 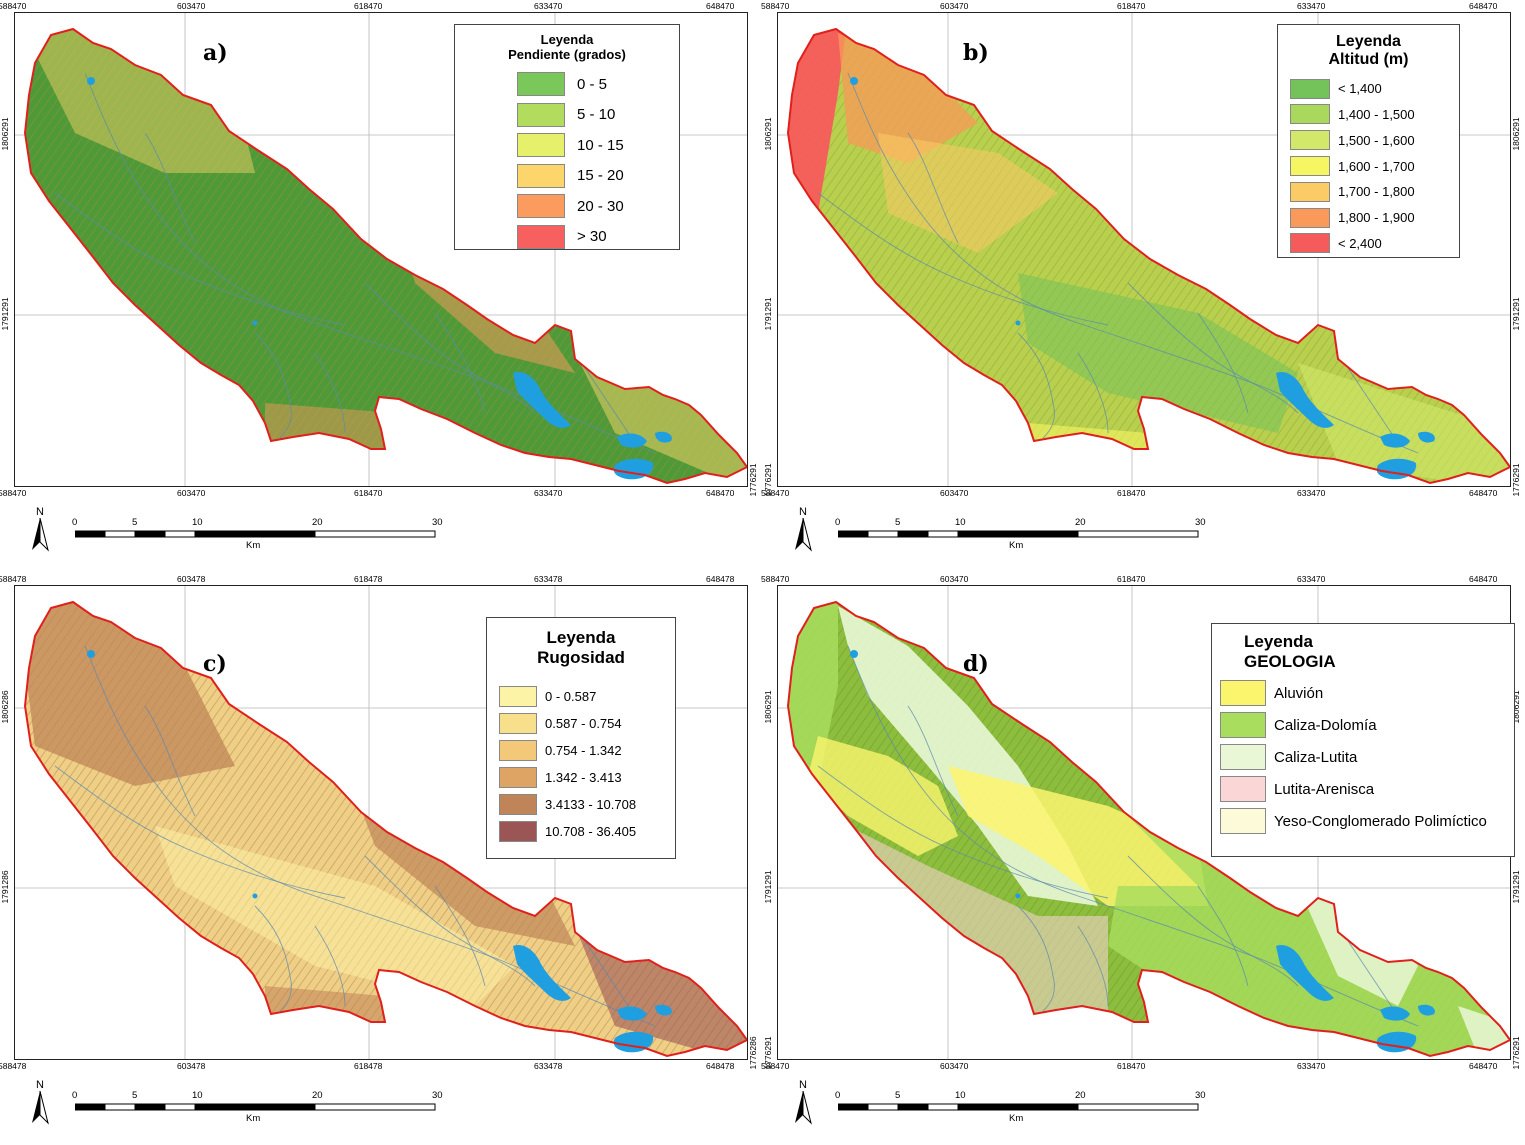 What do you see at coordinates (768, 1053) in the screenshot?
I see `y-tick-left: 1776291` at bounding box center [768, 1053].